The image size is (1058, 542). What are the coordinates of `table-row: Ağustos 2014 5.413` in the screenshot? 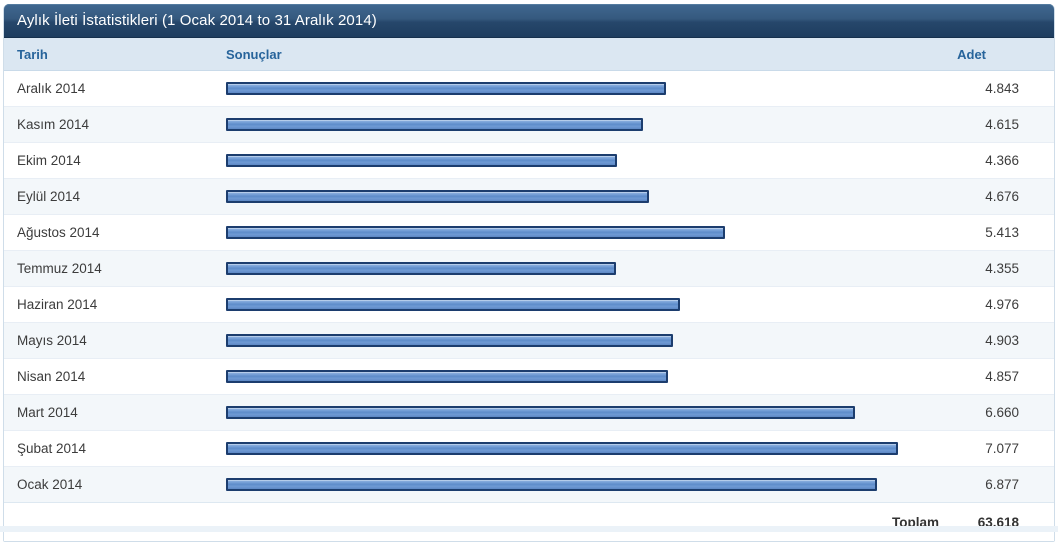 It's located at (529, 232).